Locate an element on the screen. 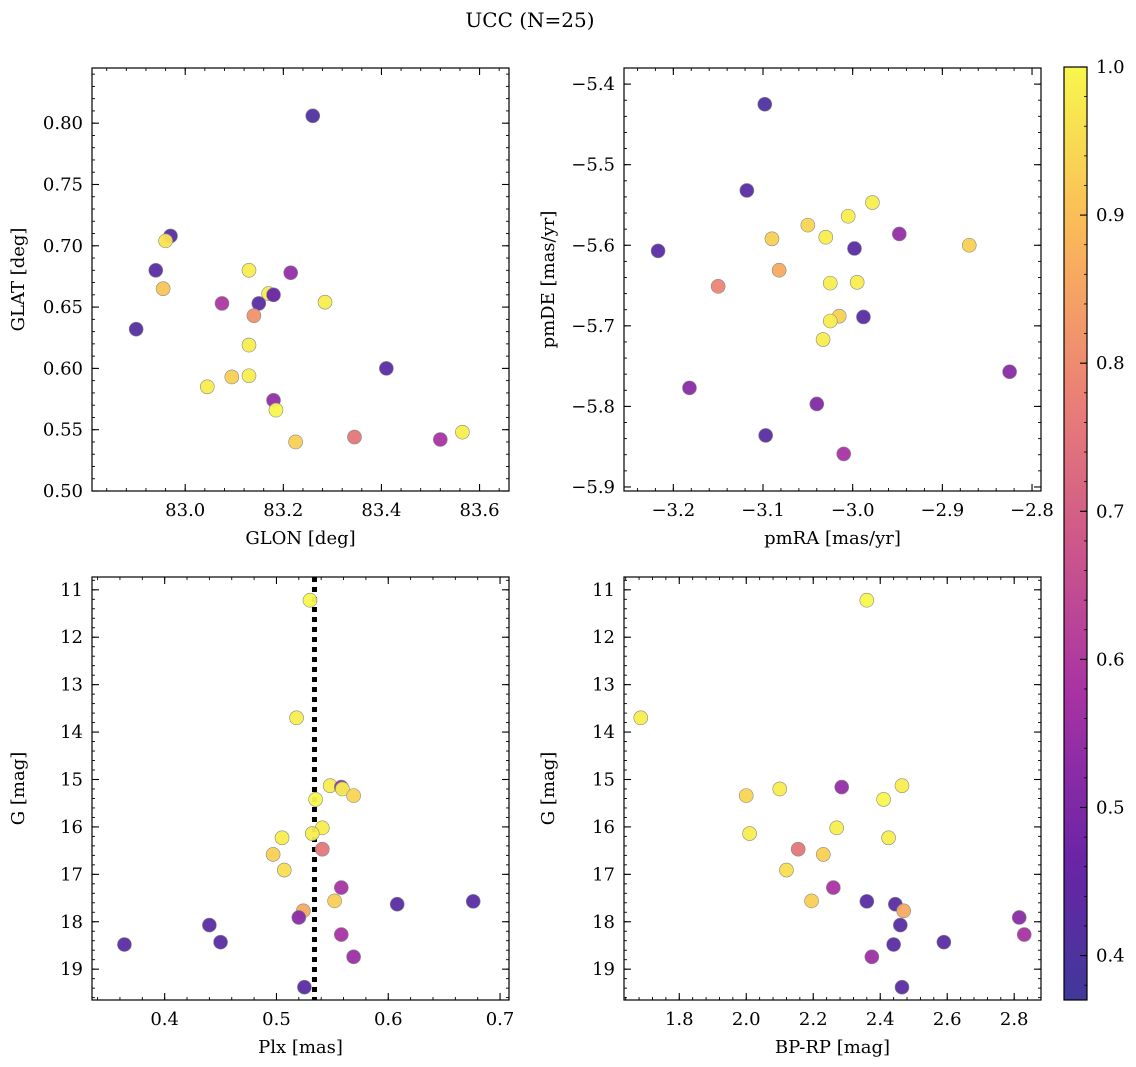 Image resolution: width=1136 pixels, height=1067 pixels. y-tick-label: 0.50 is located at coordinates (63, 491).